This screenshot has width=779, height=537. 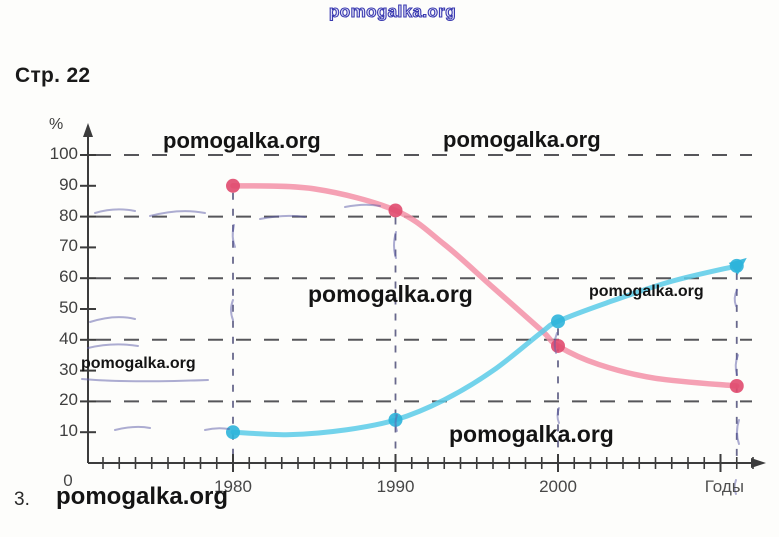 I want to click on y-tick-label-60: 60, so click(x=68, y=277).